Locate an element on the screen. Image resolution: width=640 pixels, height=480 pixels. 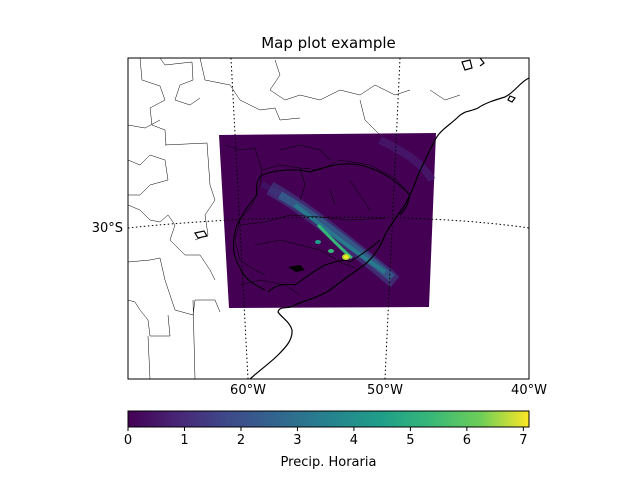
colorbar-tick-label: 7 is located at coordinates (523, 440).